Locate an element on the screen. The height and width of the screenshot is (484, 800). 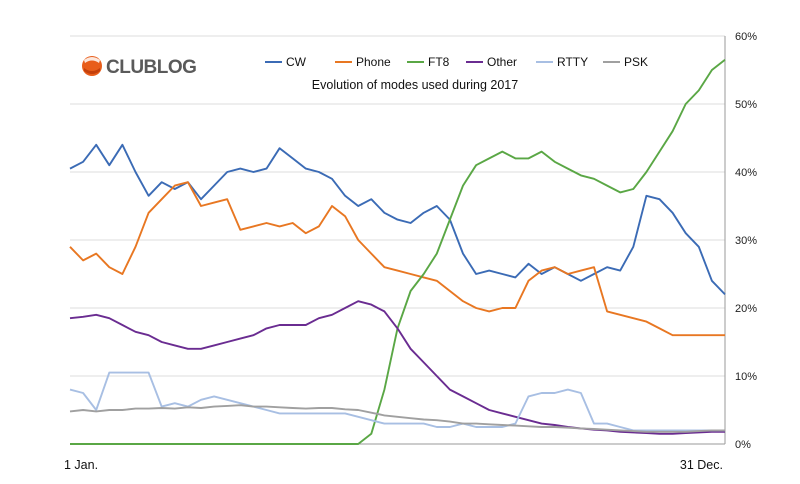
legend-label: Phone is located at coordinates (373, 62).